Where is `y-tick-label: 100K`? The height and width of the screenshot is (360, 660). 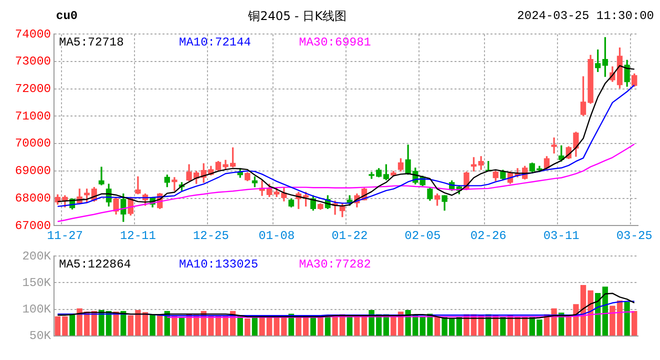
y-tick-label: 100K is located at coordinates (37, 309).